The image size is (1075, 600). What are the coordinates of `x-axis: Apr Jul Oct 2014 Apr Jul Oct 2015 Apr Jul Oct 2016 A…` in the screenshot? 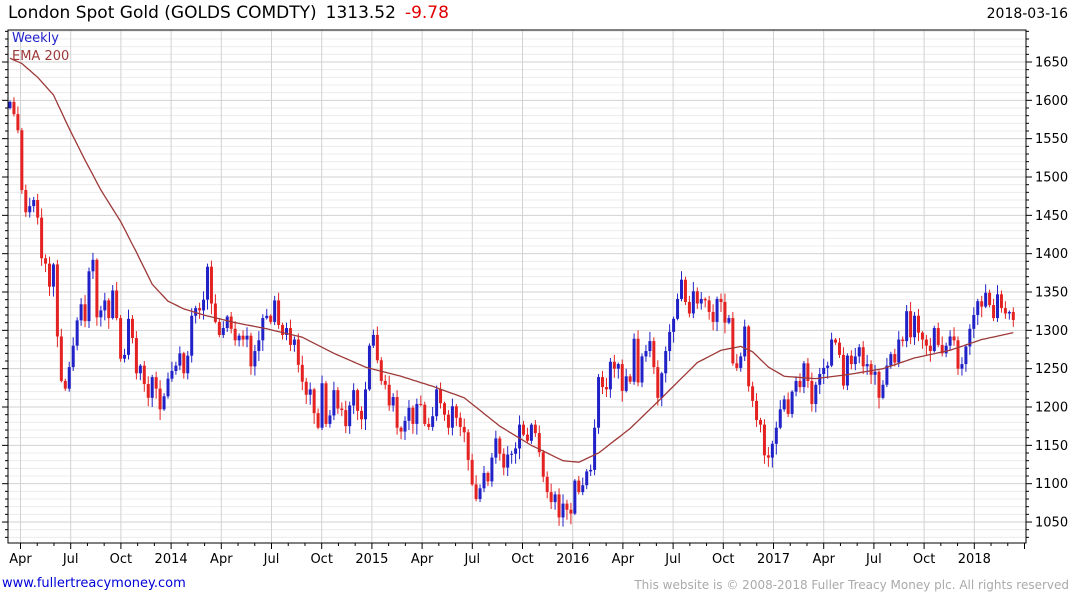 It's located at (517, 555).